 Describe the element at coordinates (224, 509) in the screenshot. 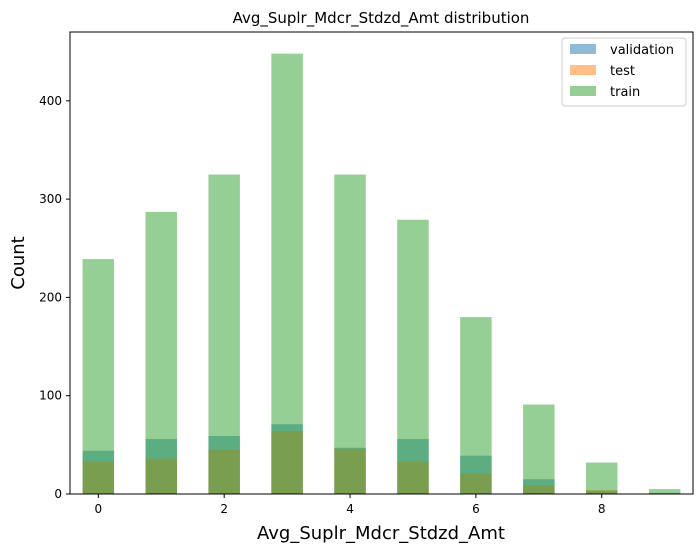

I see `x-tick-label: 2` at that location.